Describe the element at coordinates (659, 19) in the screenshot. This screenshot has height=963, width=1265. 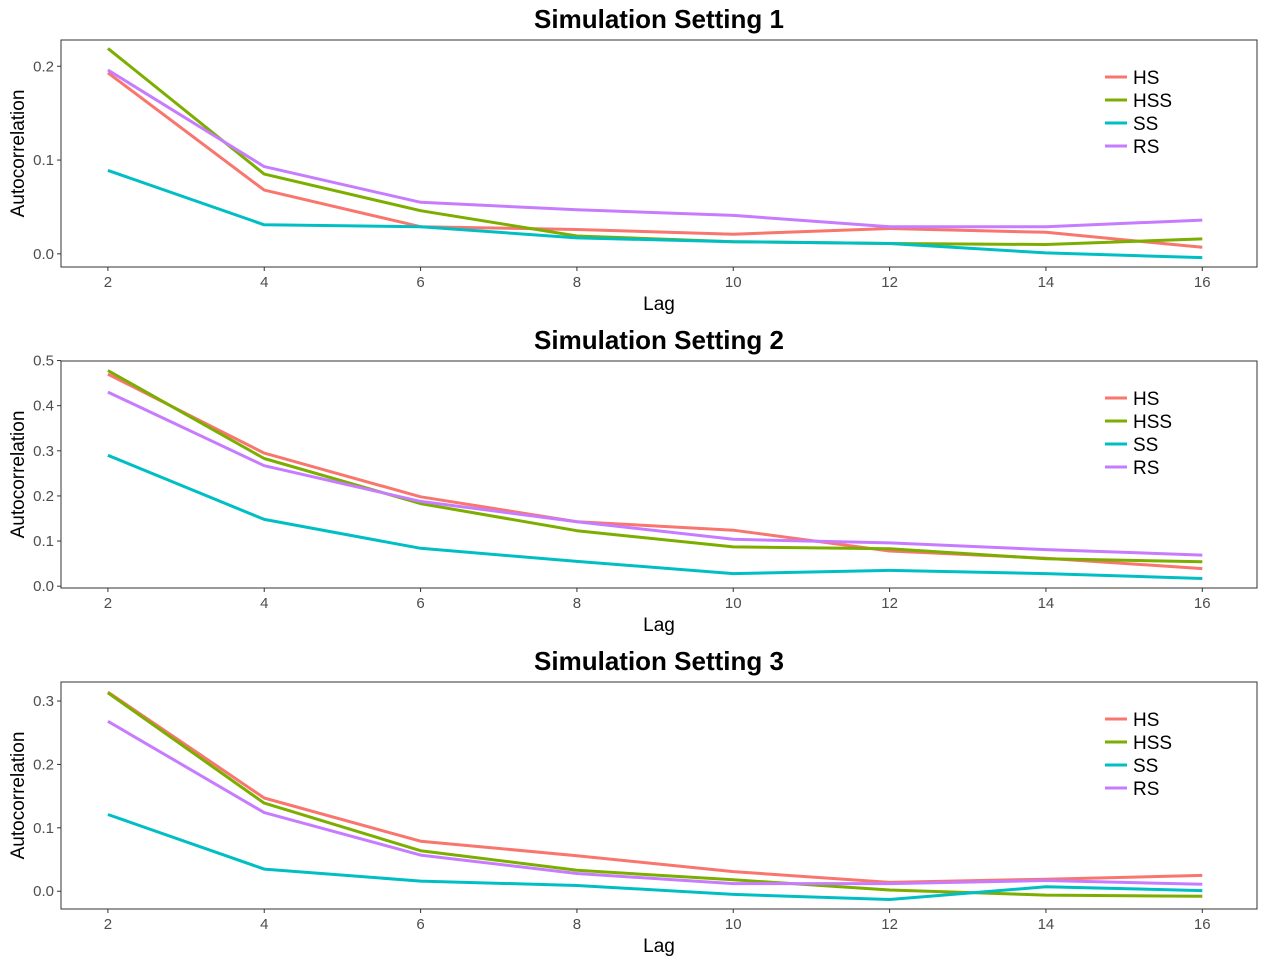
I see `chart-title: Simulation Setting 1` at that location.